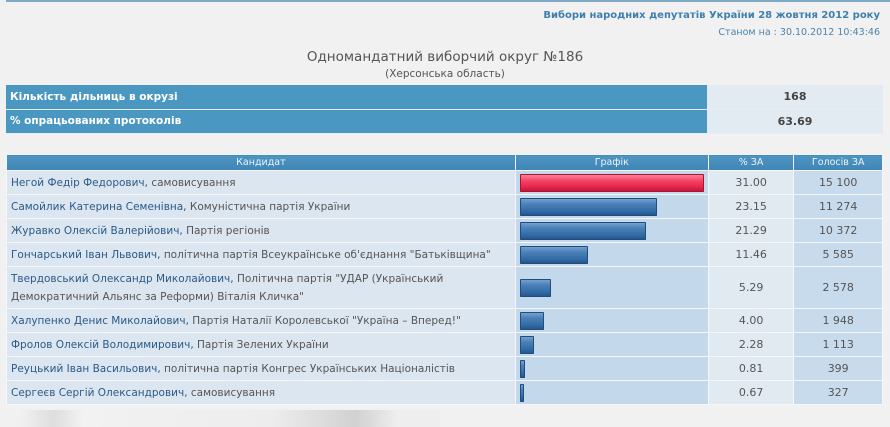 This screenshot has width=890, height=427. What do you see at coordinates (99, 392) in the screenshot?
I see `candidate-name: Сергеєв Сергій Олександрович,` at bounding box center [99, 392].